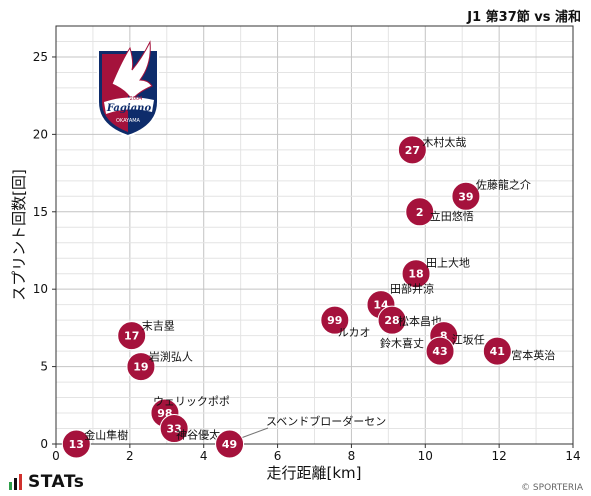  I want to click on player-point: 43 鈴木喜丈, so click(417, 351).